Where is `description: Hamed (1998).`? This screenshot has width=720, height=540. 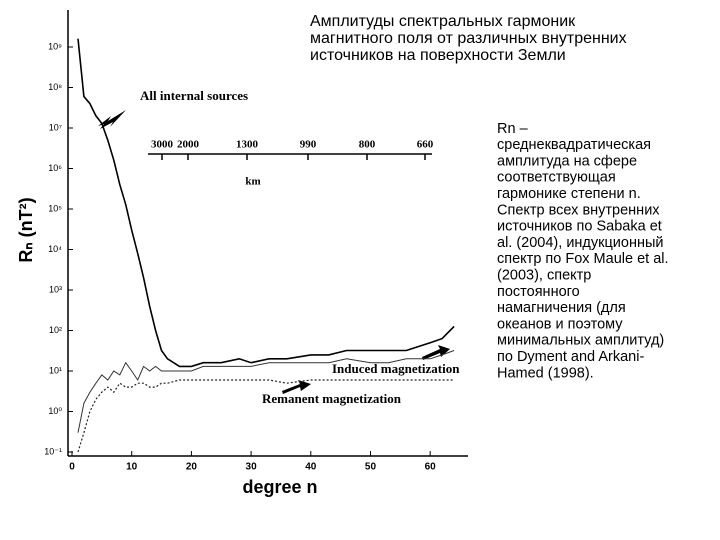
description: Hamed (1998). is located at coordinates (545, 373).